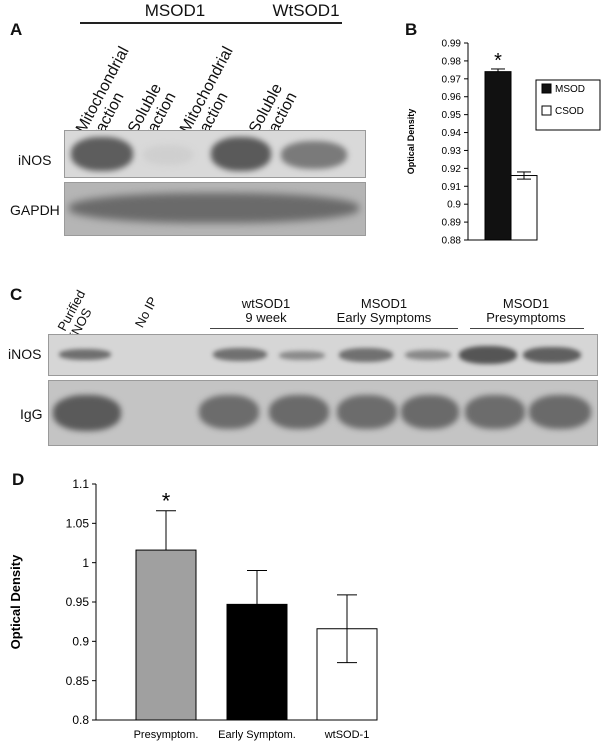 The height and width of the screenshot is (750, 604). I want to click on chart-b-ytick-label-5: 0.93, so click(452, 151).